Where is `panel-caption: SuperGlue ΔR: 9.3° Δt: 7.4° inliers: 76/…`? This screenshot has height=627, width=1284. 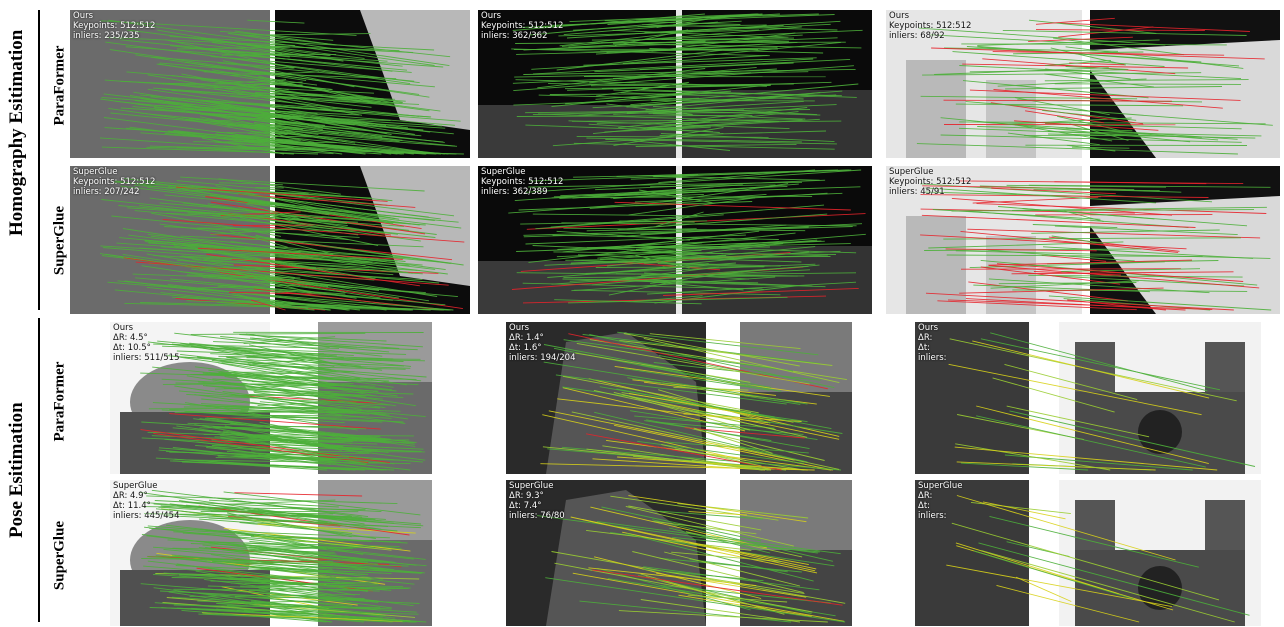 panel-caption: SuperGlue ΔR: 9.3° Δt: 7.4° inliers: 76/… is located at coordinates (537, 501).